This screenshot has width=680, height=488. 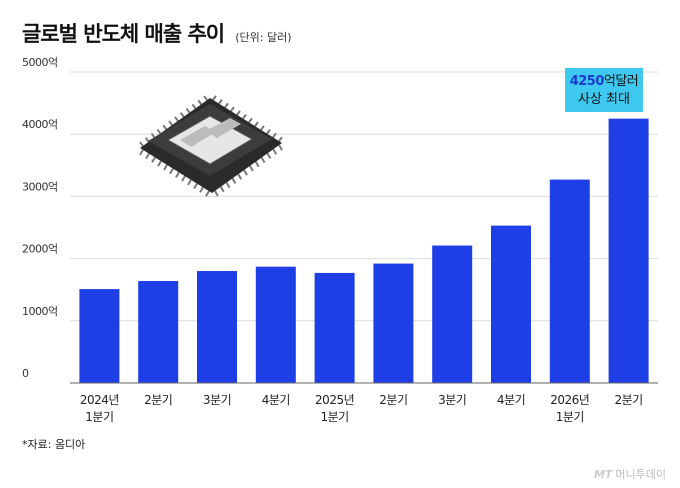 I want to click on watermark: MT 머니투데이, so click(x=630, y=474).